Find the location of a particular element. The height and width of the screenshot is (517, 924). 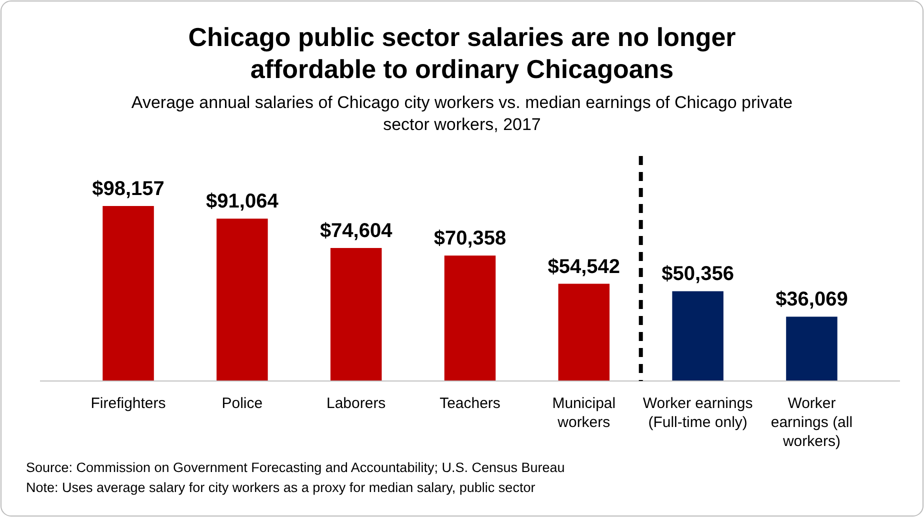

chart-title: Chicago public sector salaries are no longer affordable to ordinary Chicagoans is located at coordinates (462, 53).